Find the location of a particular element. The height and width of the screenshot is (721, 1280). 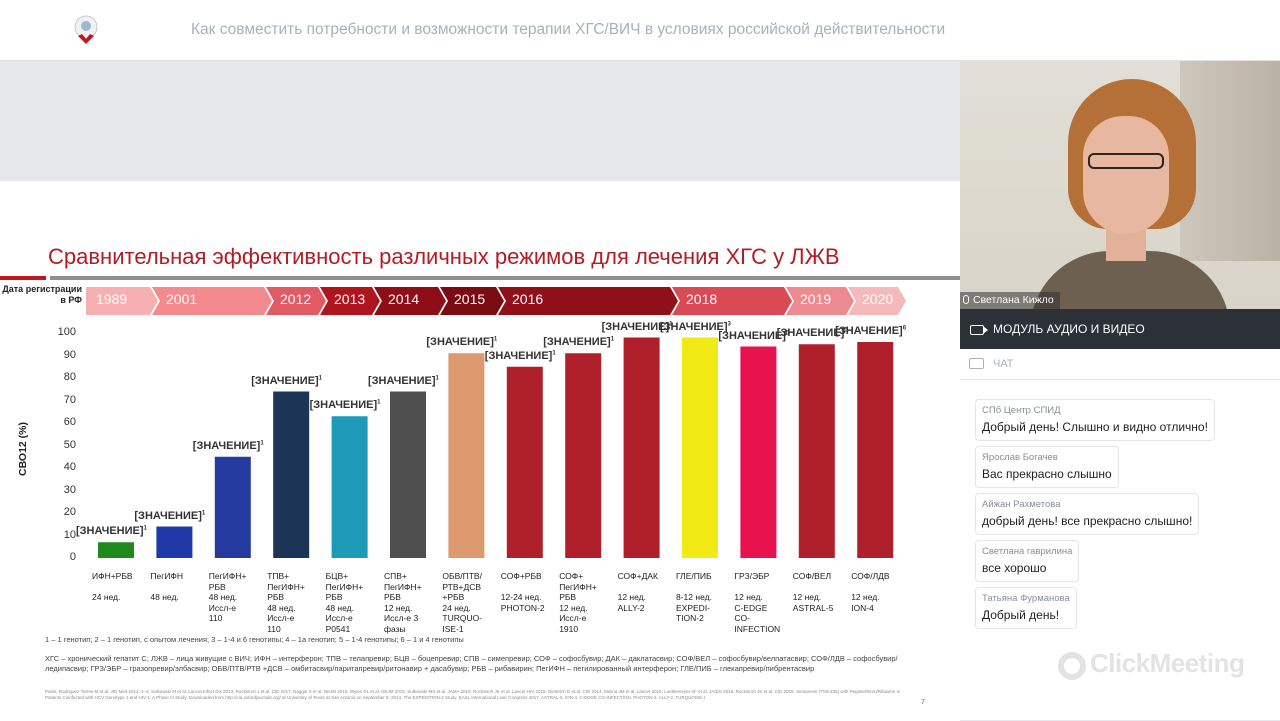

bar-category-label: СОФ/ЛДВ 12 нед. ION-4 is located at coordinates (870, 592).